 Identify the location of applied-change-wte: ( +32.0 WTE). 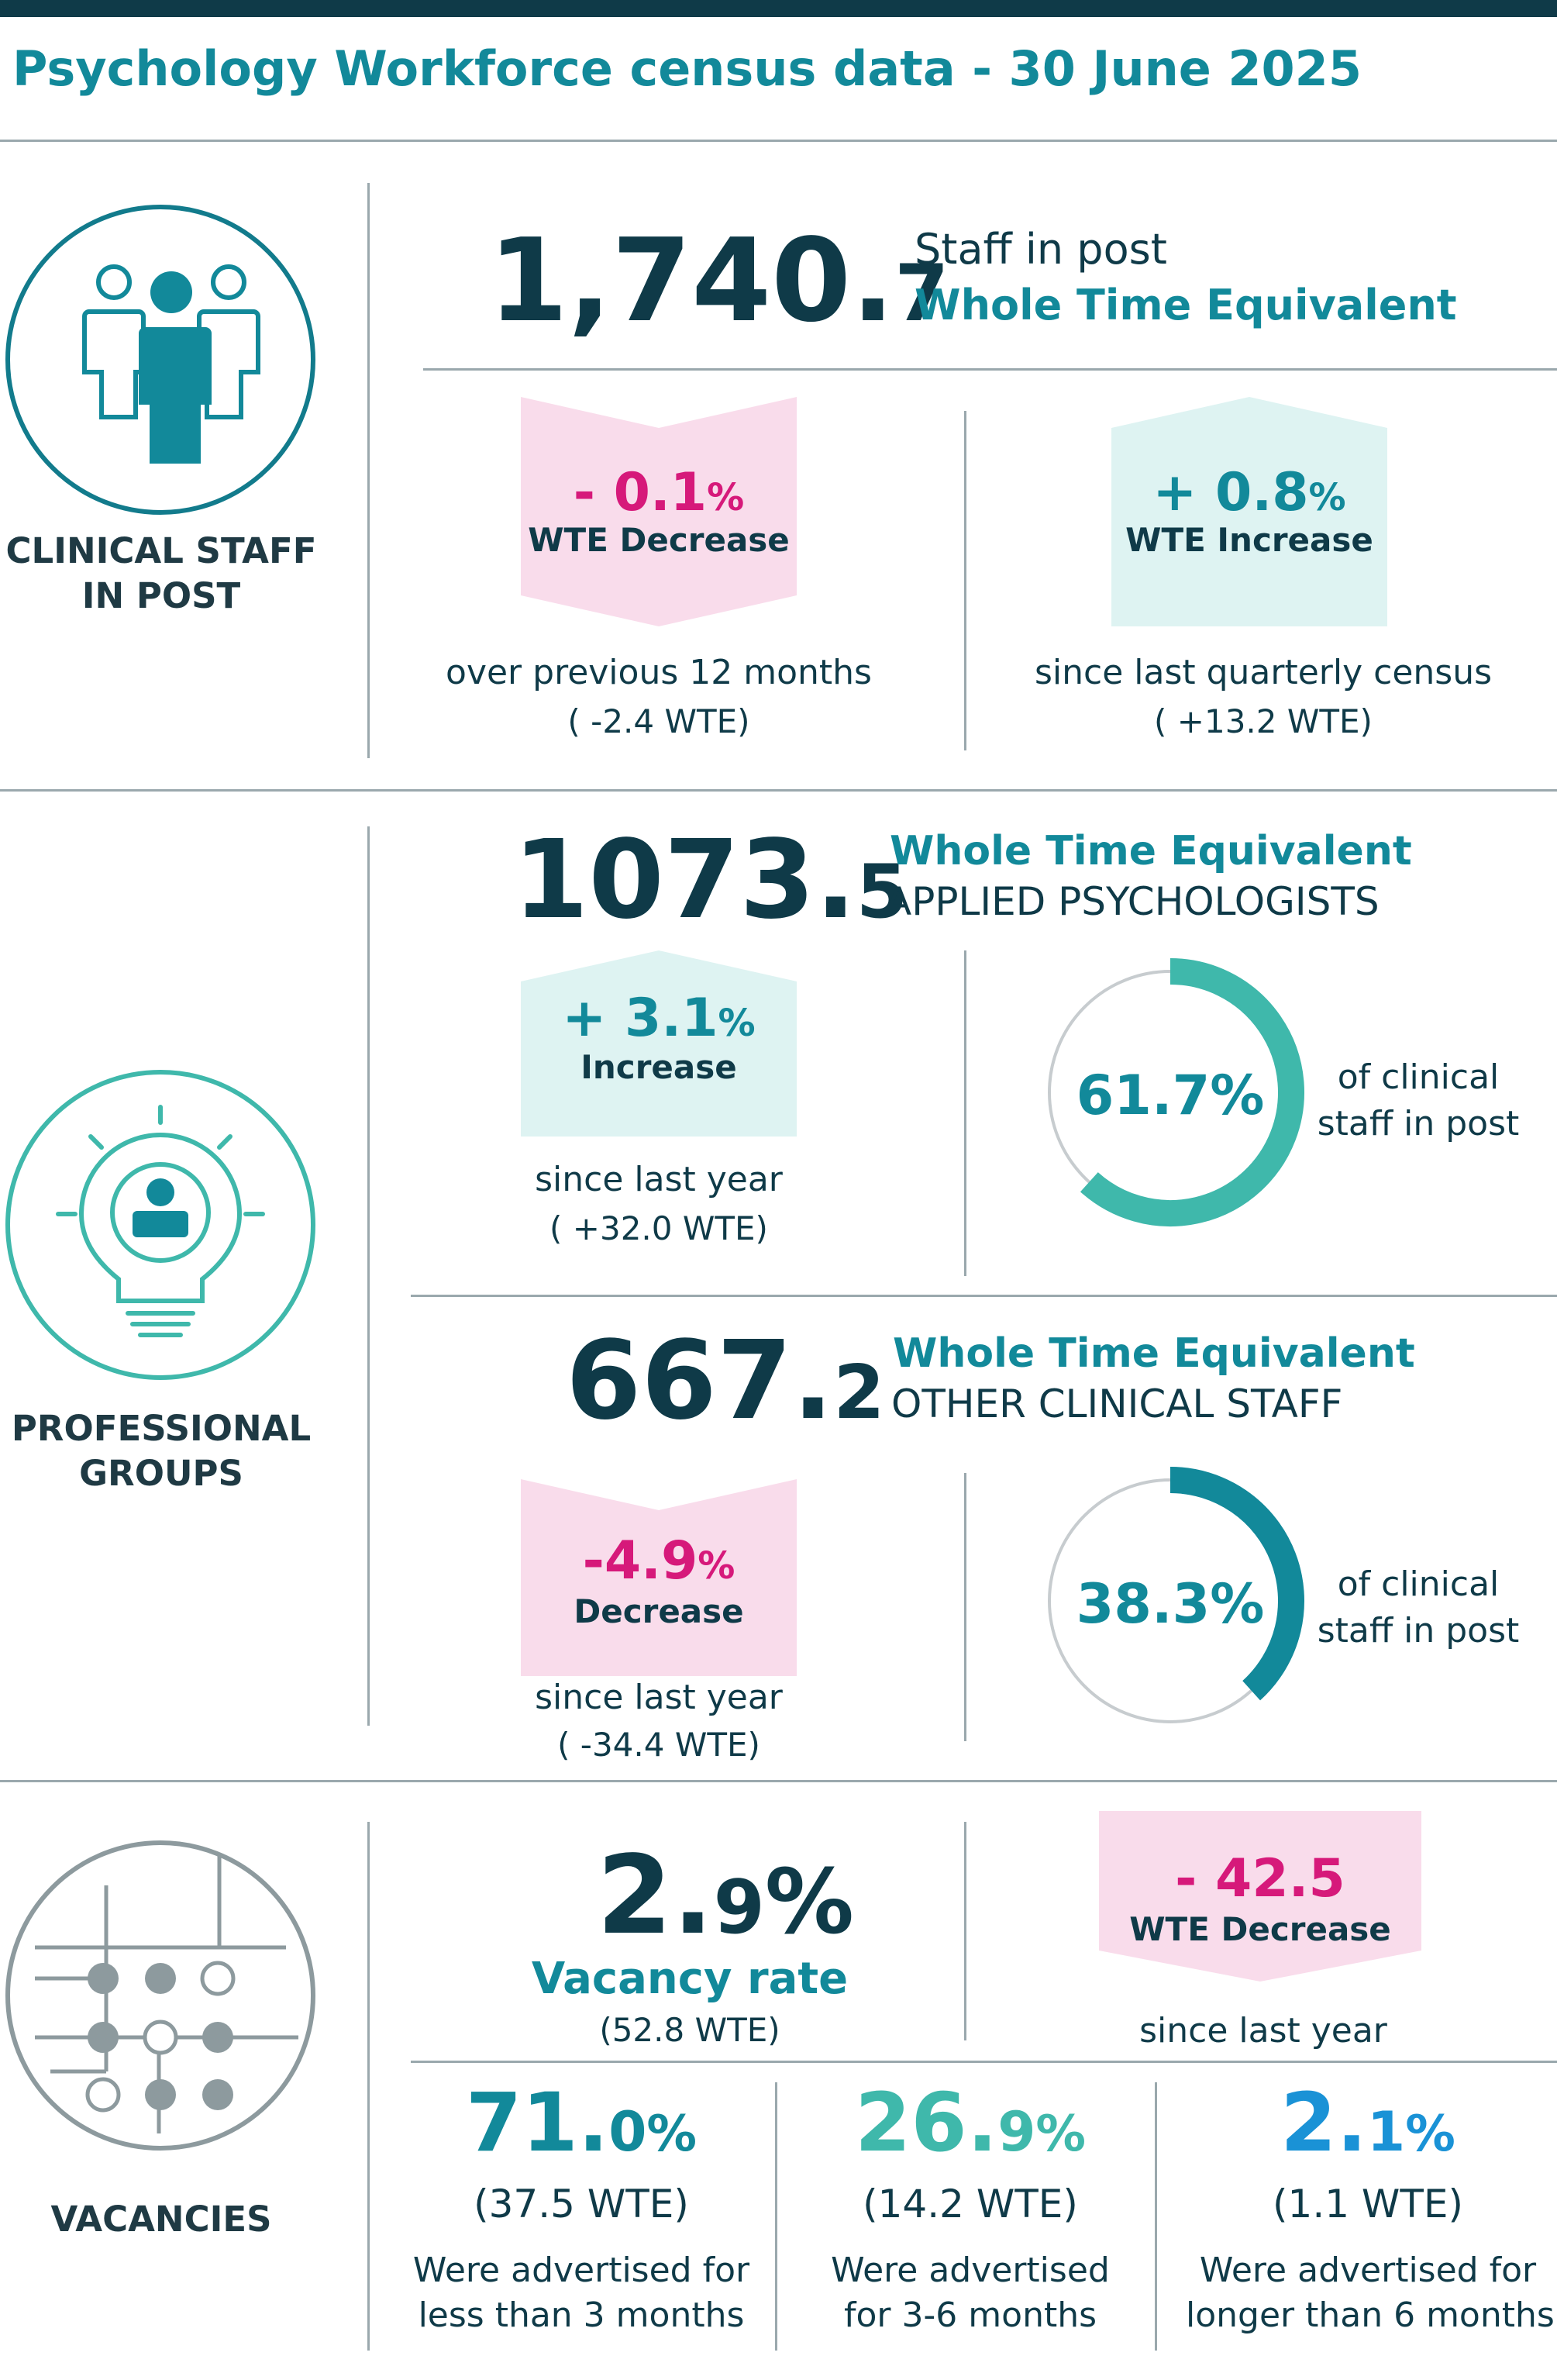
(658, 1228).